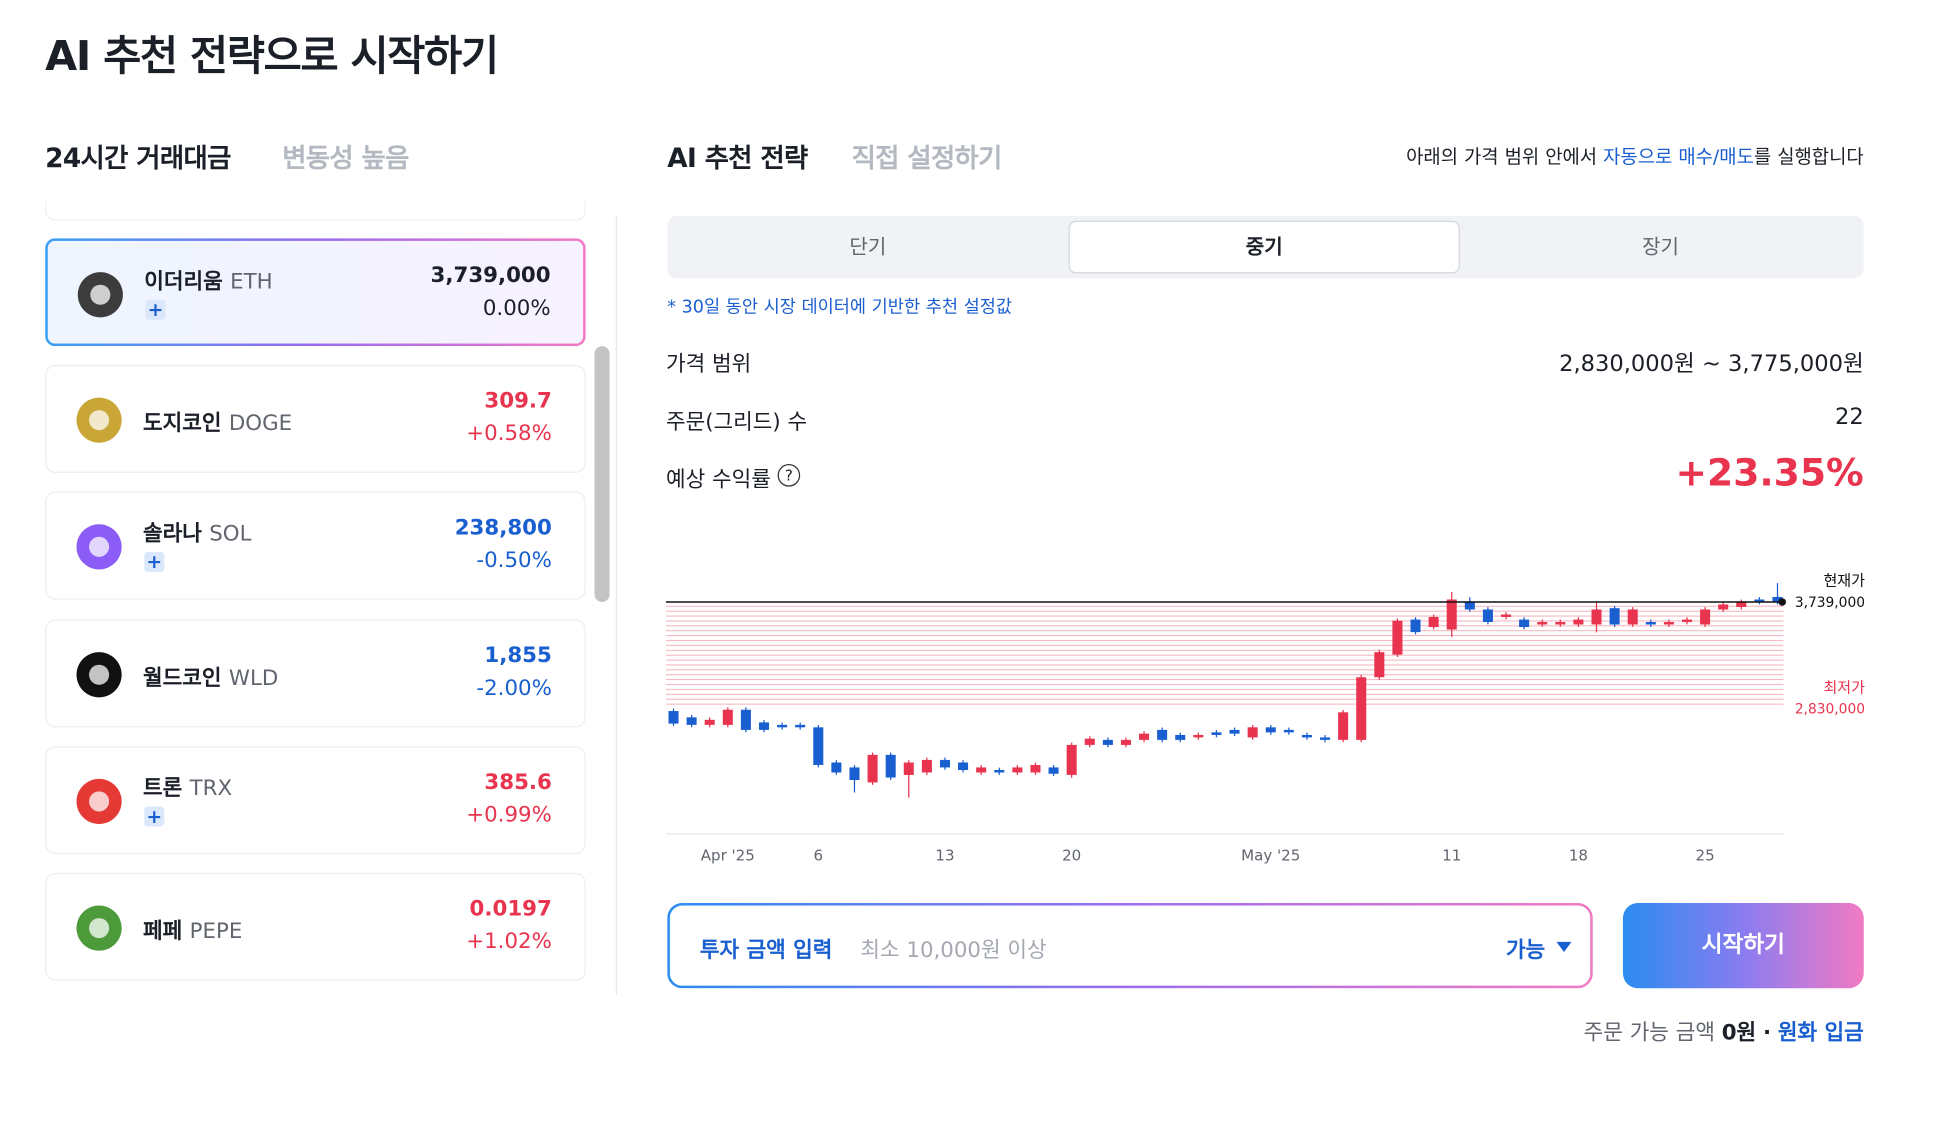 The height and width of the screenshot is (1129, 1944). Describe the element at coordinates (182, 678) in the screenshot. I see `coin-name-text: 월드코인` at that location.